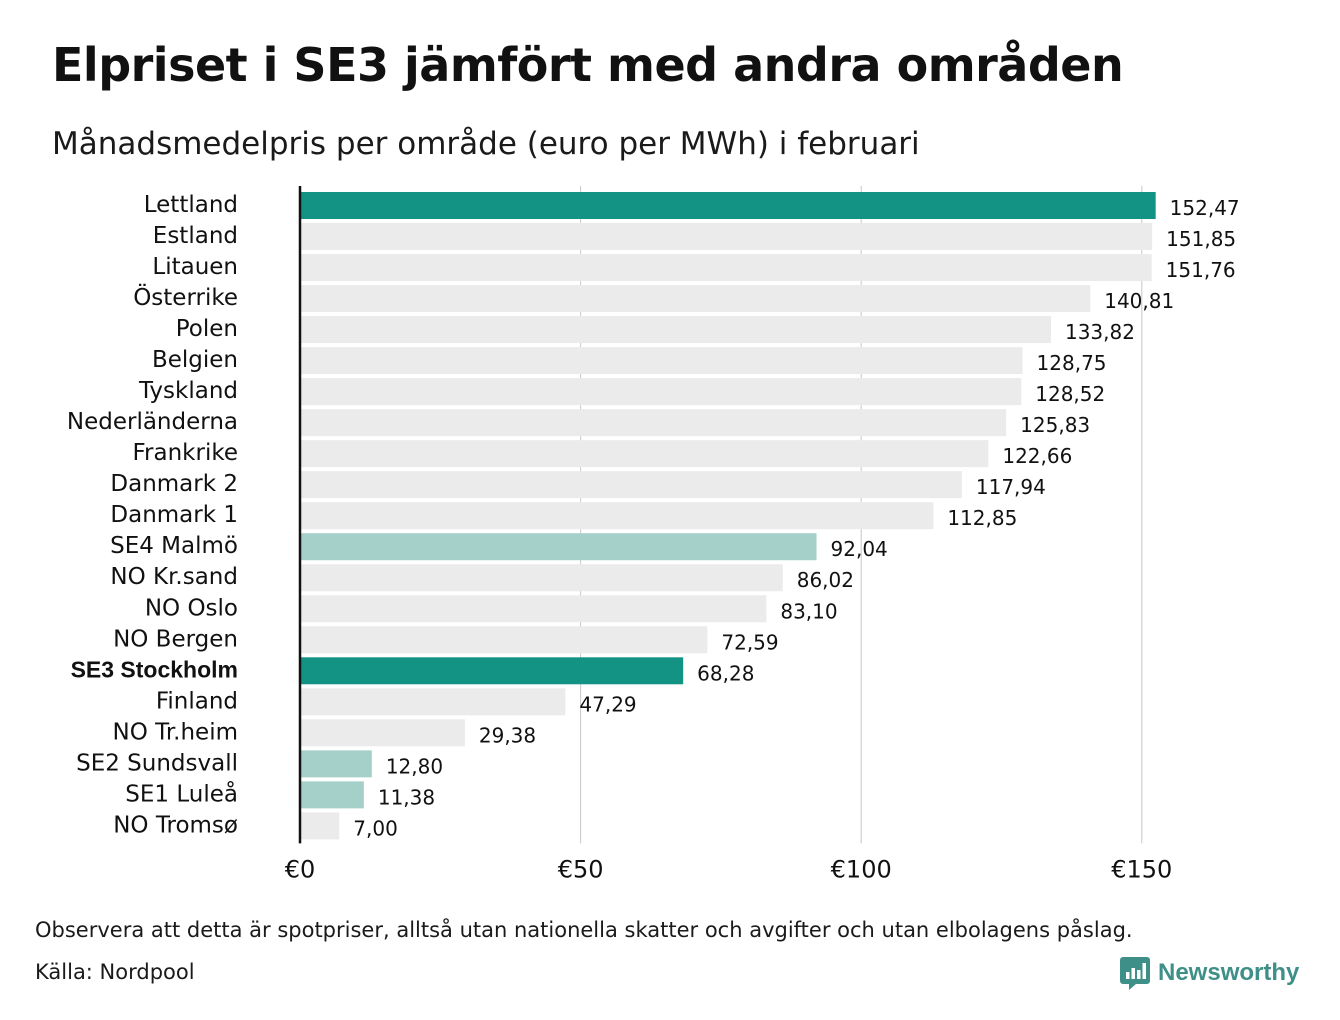 This screenshot has width=1340, height=1020. I want to click on category-label: Danmark 2, so click(174, 484).